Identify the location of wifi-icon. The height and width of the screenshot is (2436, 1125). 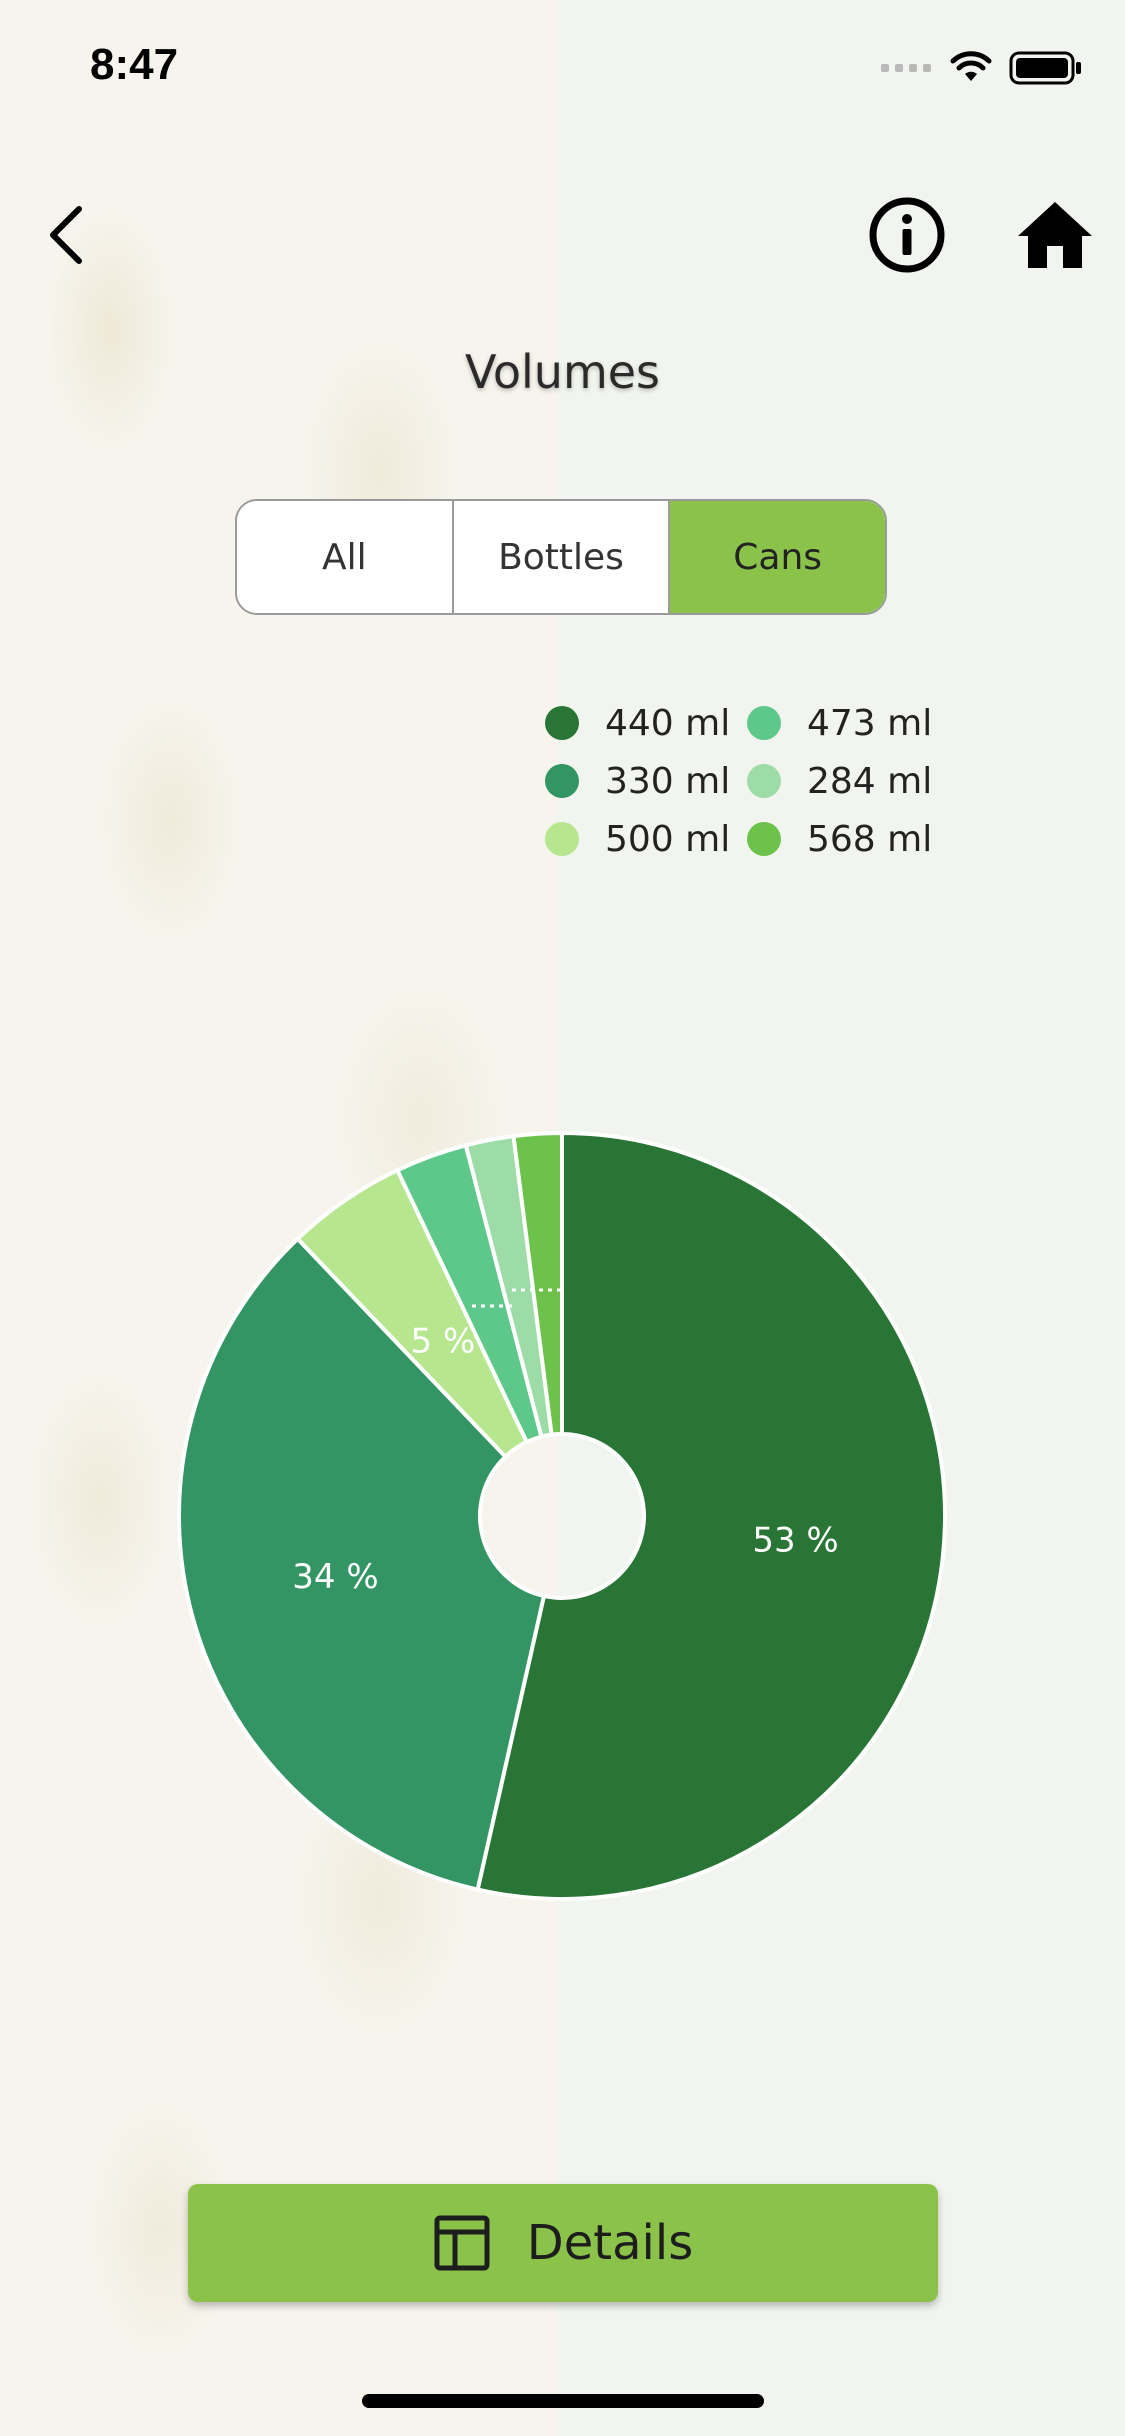
(971, 66).